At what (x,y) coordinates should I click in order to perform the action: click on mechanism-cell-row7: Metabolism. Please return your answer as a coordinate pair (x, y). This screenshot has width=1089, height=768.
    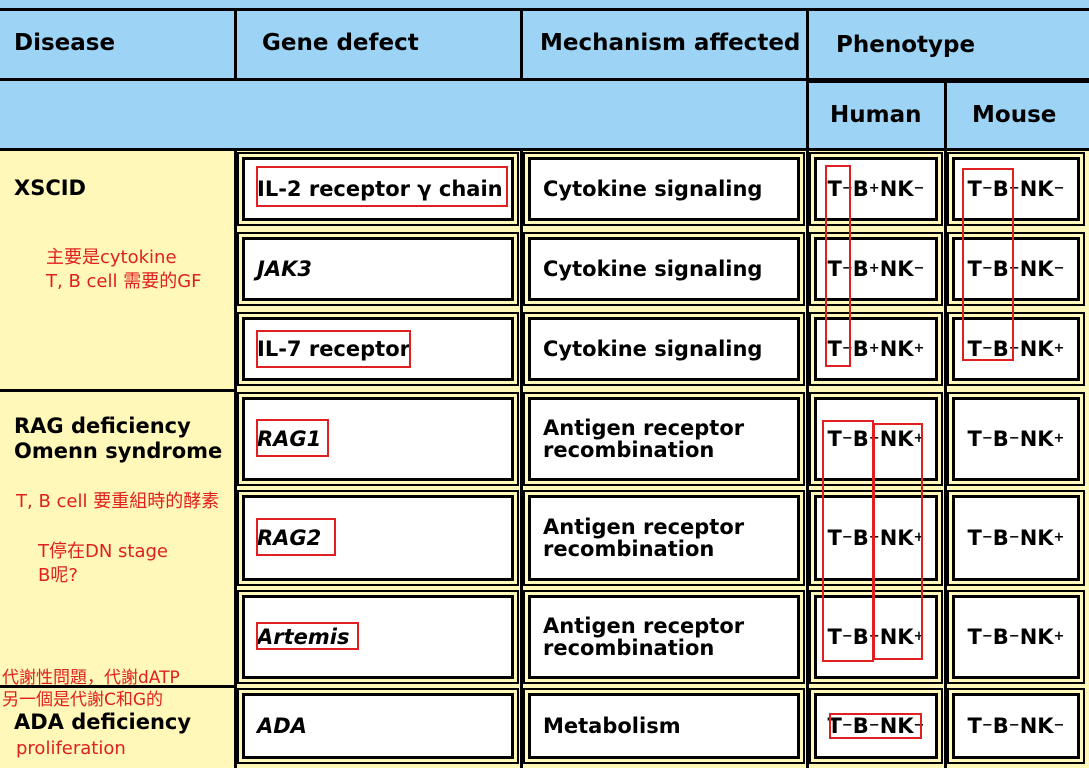
    Looking at the image, I should click on (664, 726).